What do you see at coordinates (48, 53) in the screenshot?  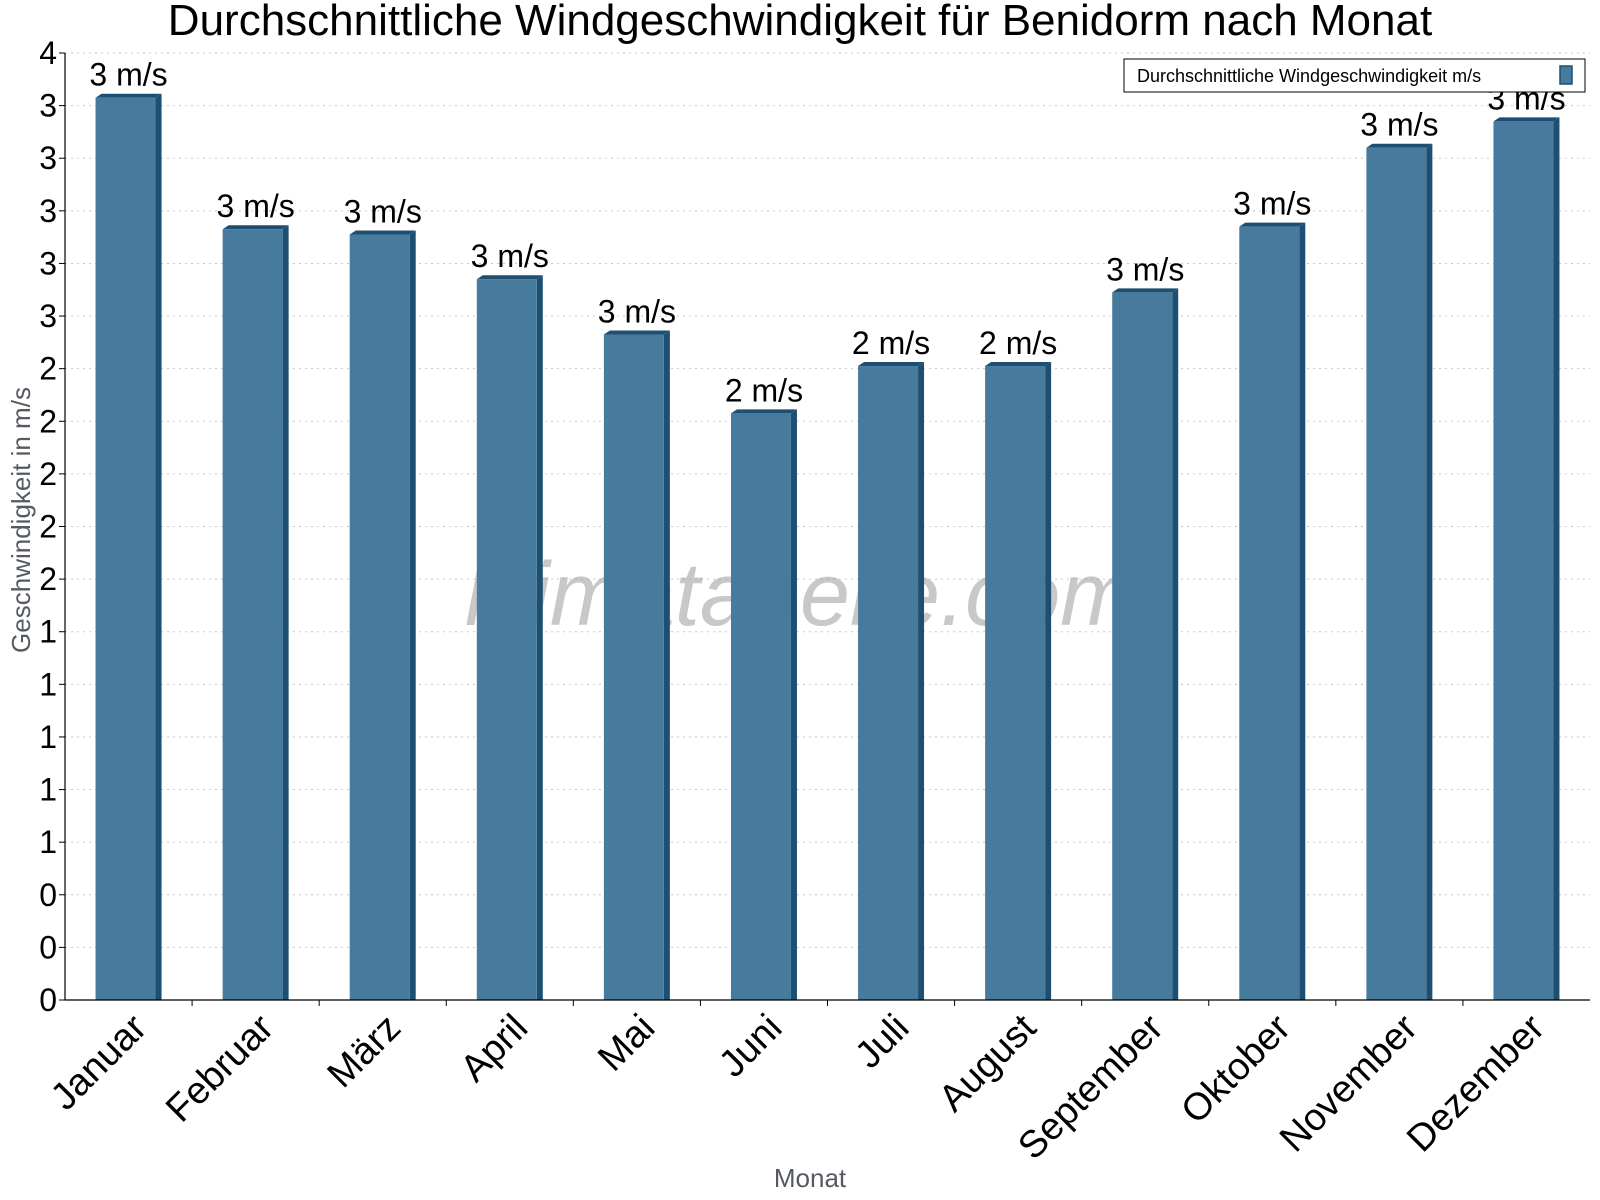 I see `y-tick-label: 4` at bounding box center [48, 53].